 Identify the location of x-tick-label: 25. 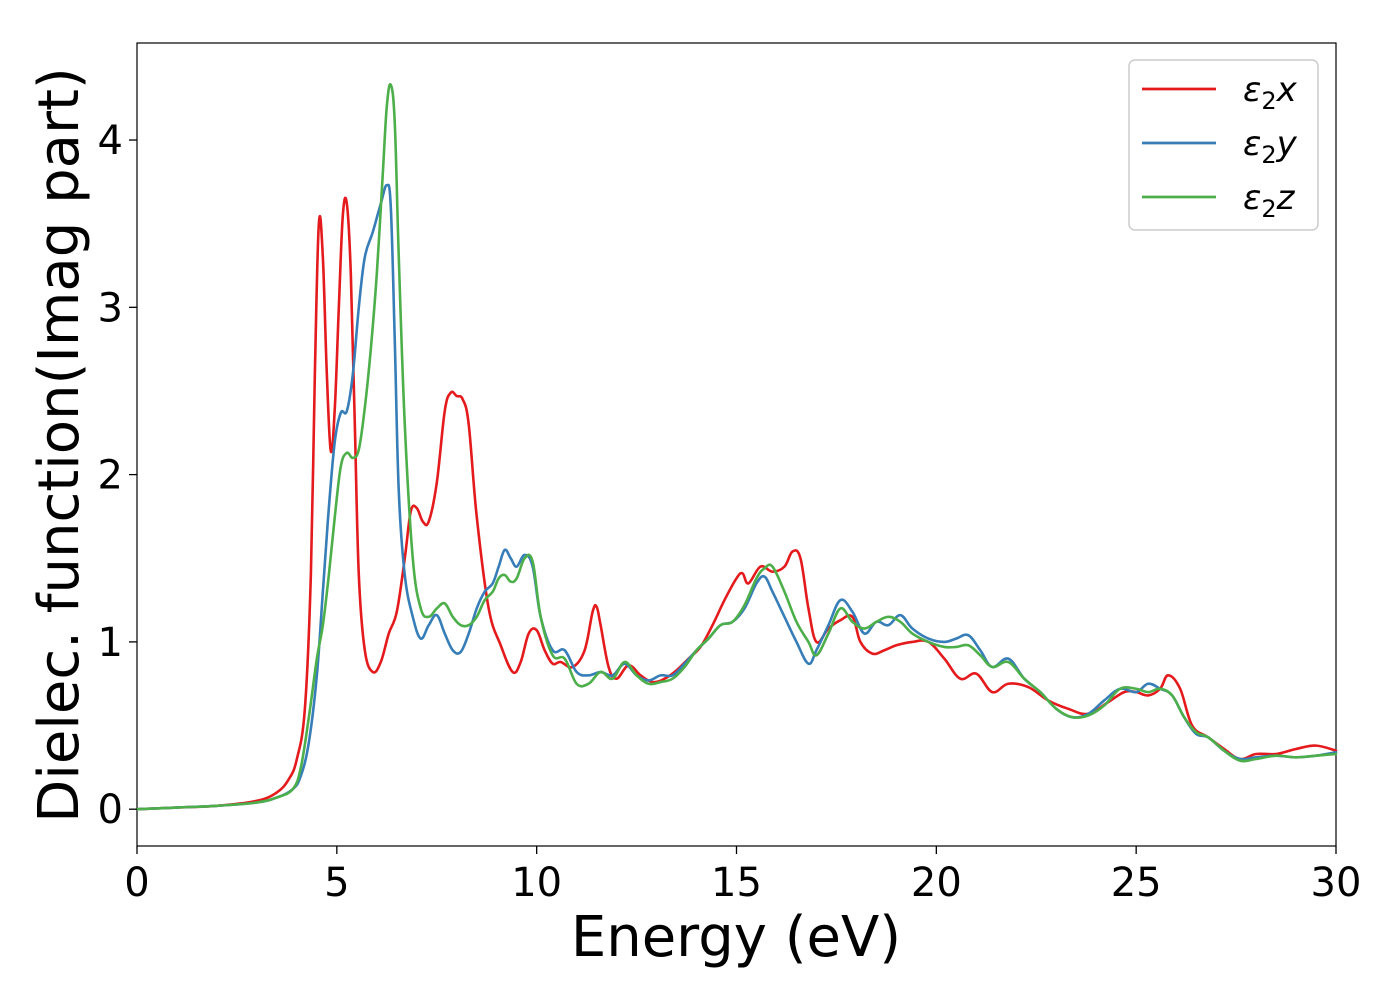
(1136, 883).